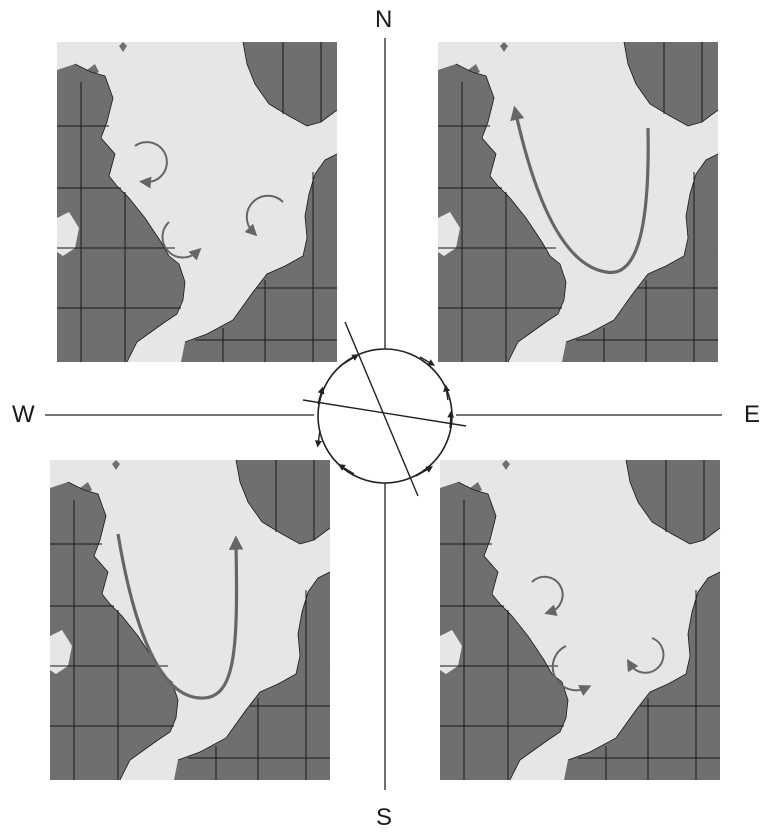 This screenshot has height=840, width=769. Describe the element at coordinates (384, 19) in the screenshot. I see `compass-label-north: N` at that location.